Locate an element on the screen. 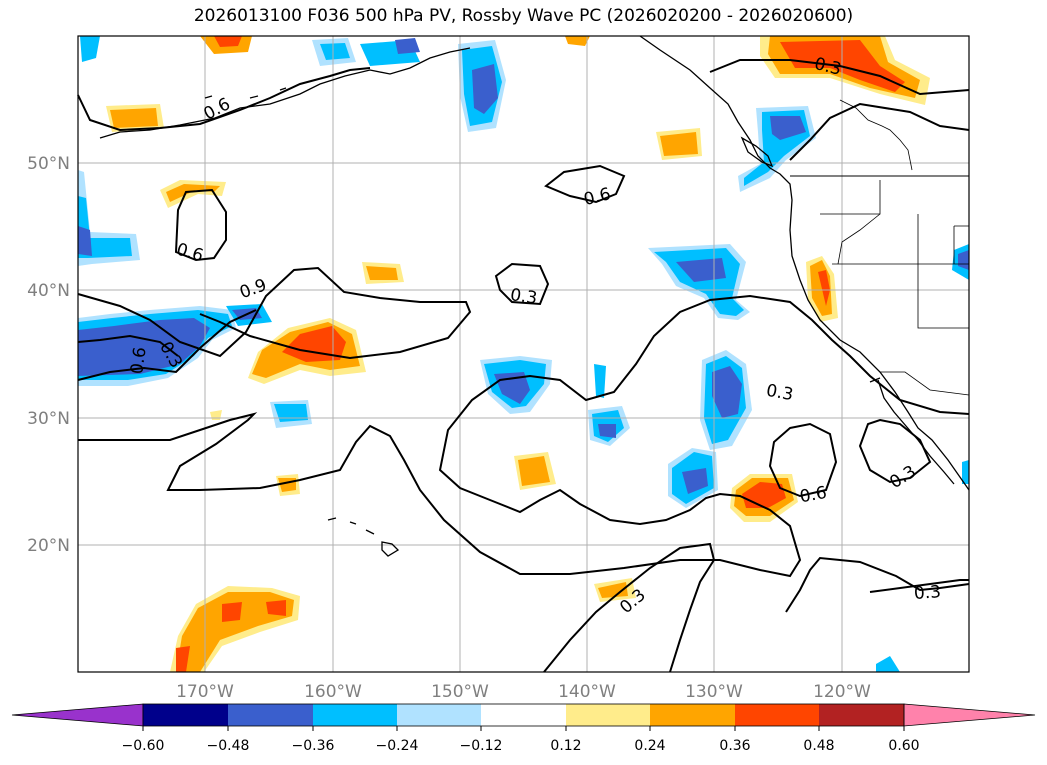 This screenshot has width=1047, height=765. colorbar-tick: 0.24 is located at coordinates (649, 746).